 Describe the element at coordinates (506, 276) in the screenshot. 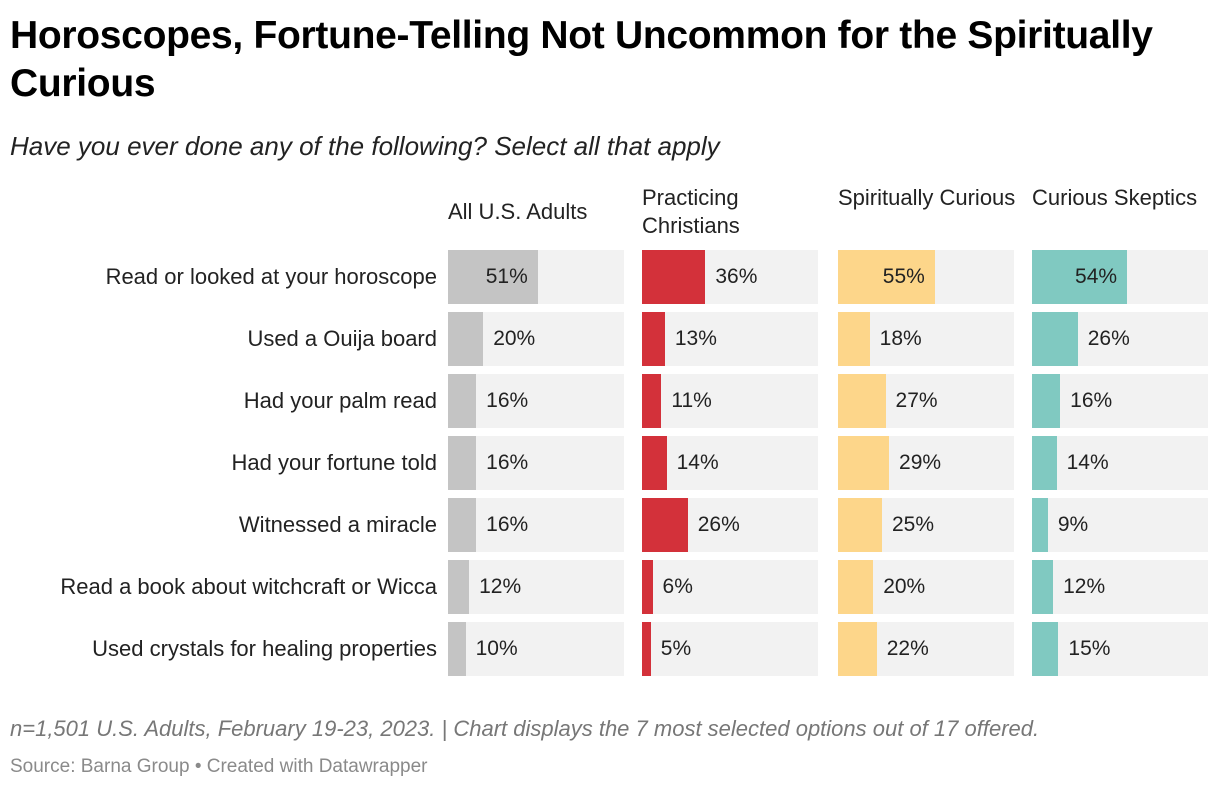

I see `value-label: 51%` at that location.